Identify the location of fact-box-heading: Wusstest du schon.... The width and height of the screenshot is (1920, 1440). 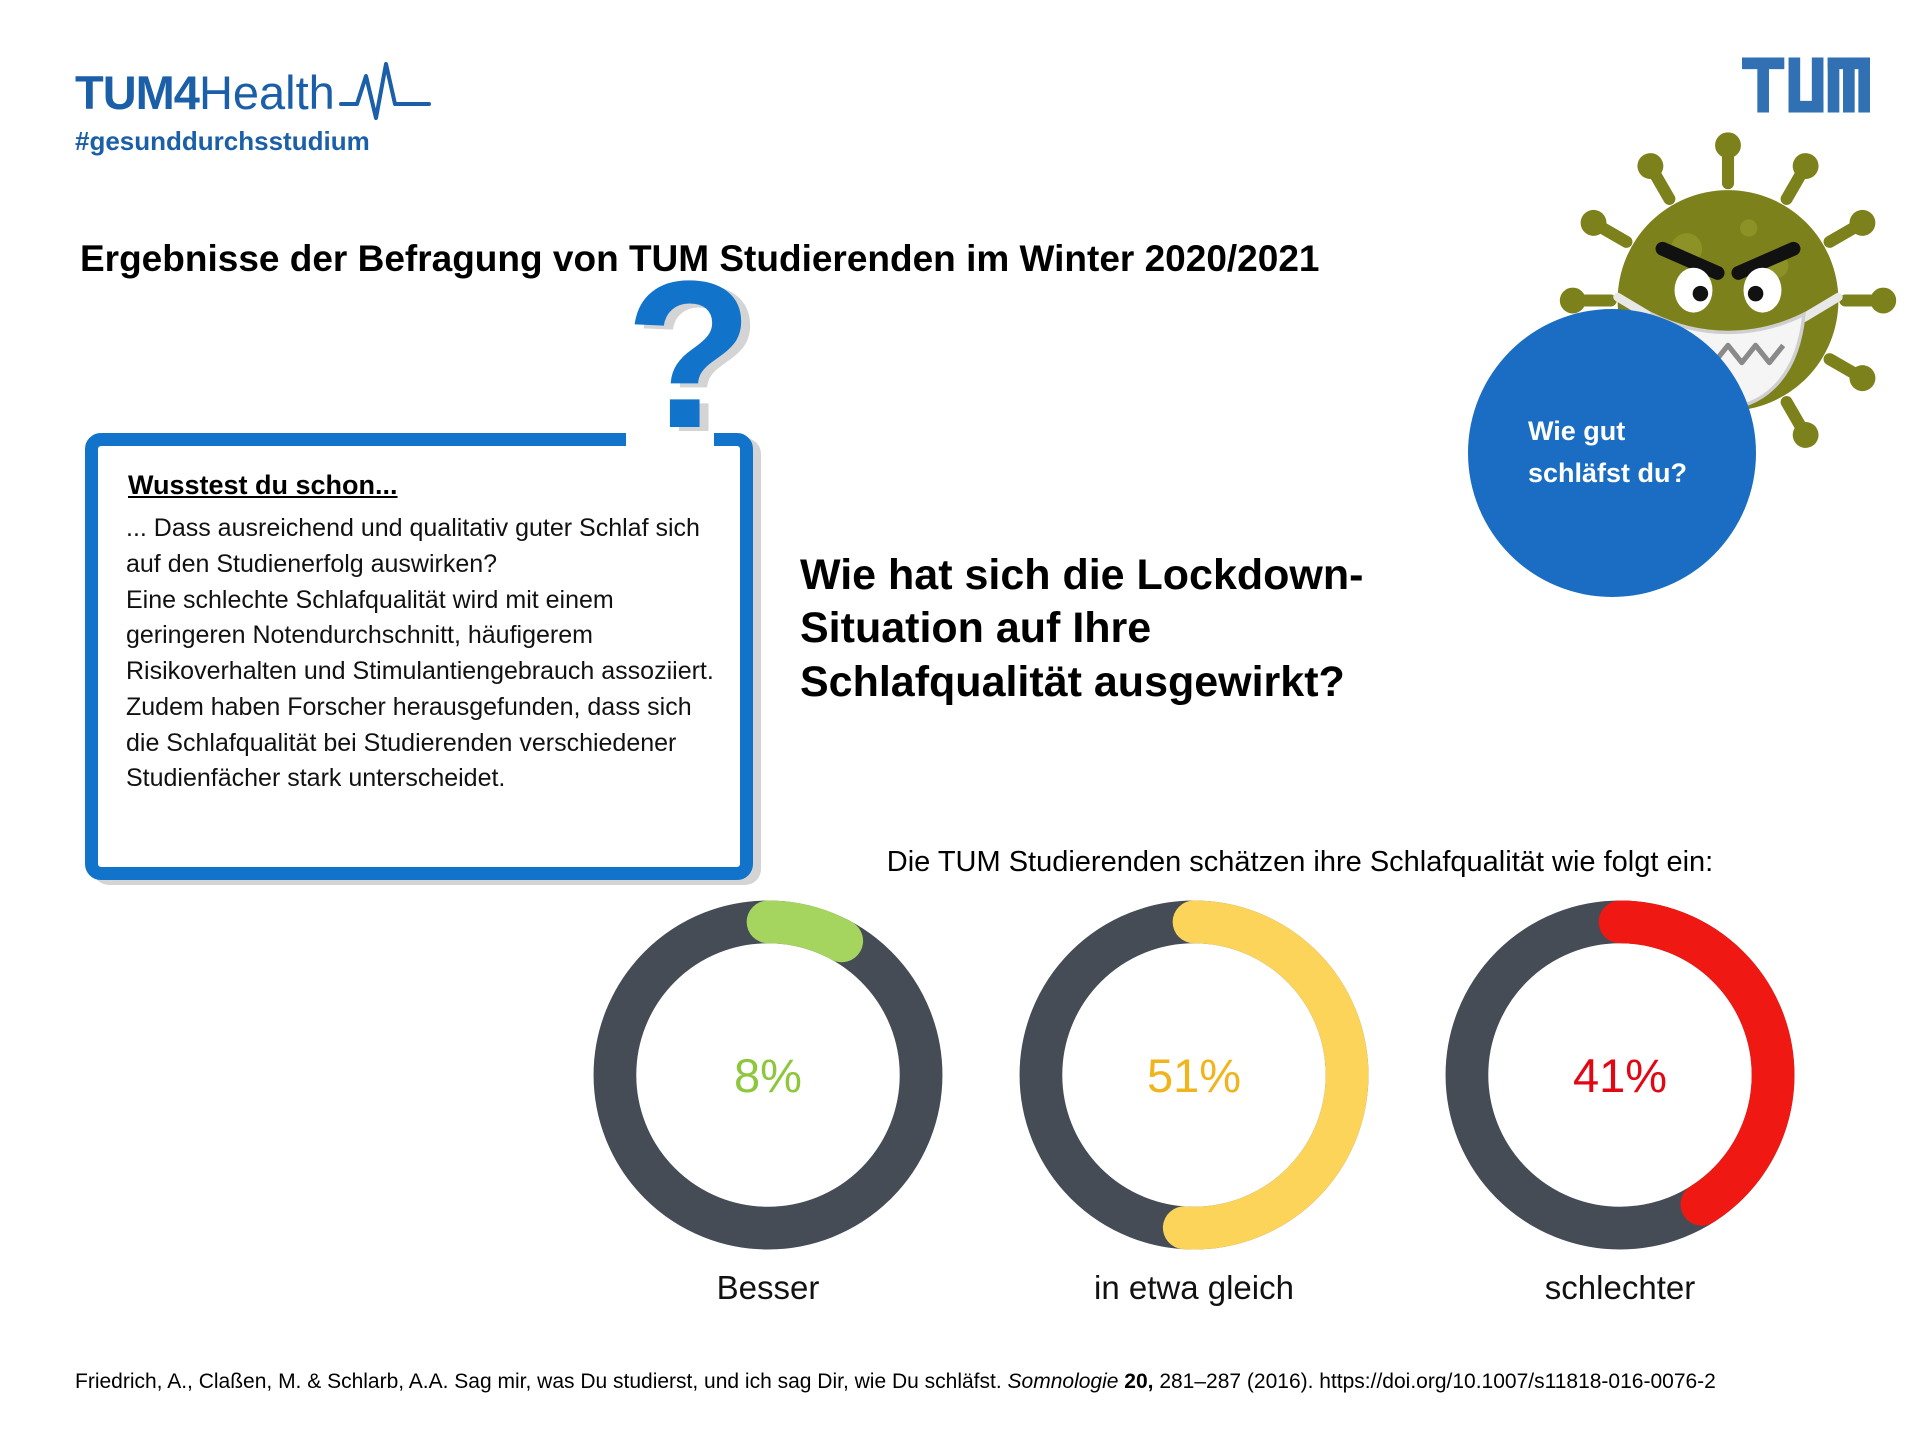
(263, 485).